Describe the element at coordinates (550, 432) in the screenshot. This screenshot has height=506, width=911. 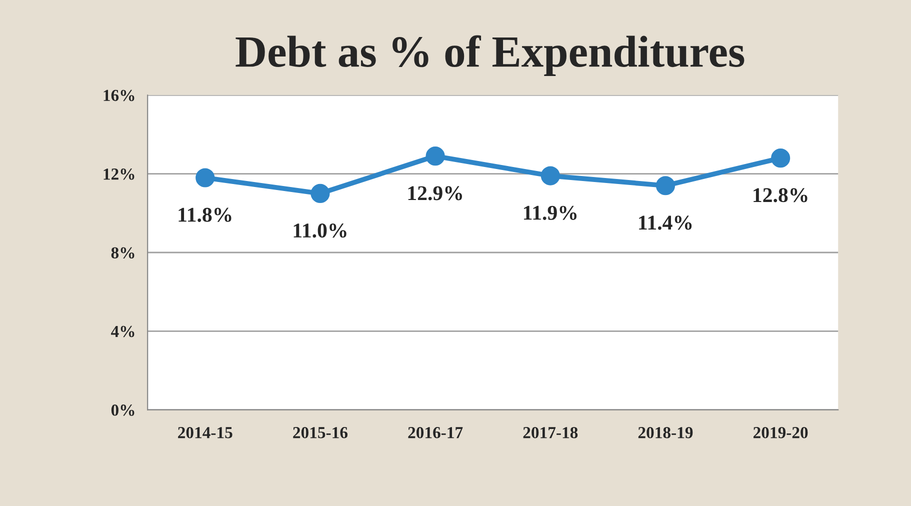
I see `x-tick-label: 2017-18` at that location.